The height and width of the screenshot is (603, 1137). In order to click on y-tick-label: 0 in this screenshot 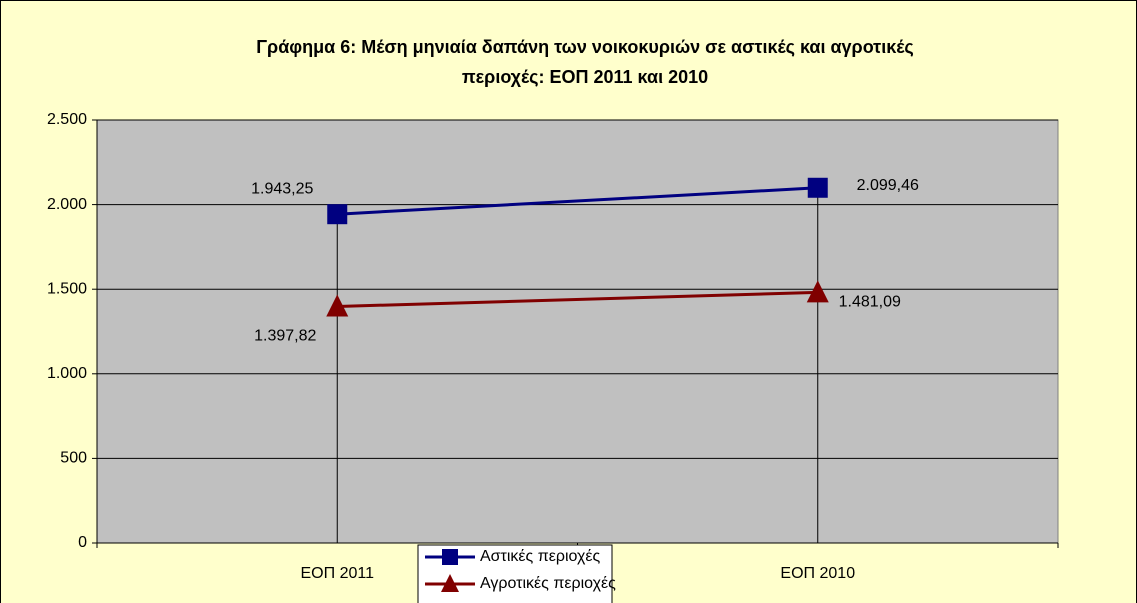, I will do `click(82, 542)`.